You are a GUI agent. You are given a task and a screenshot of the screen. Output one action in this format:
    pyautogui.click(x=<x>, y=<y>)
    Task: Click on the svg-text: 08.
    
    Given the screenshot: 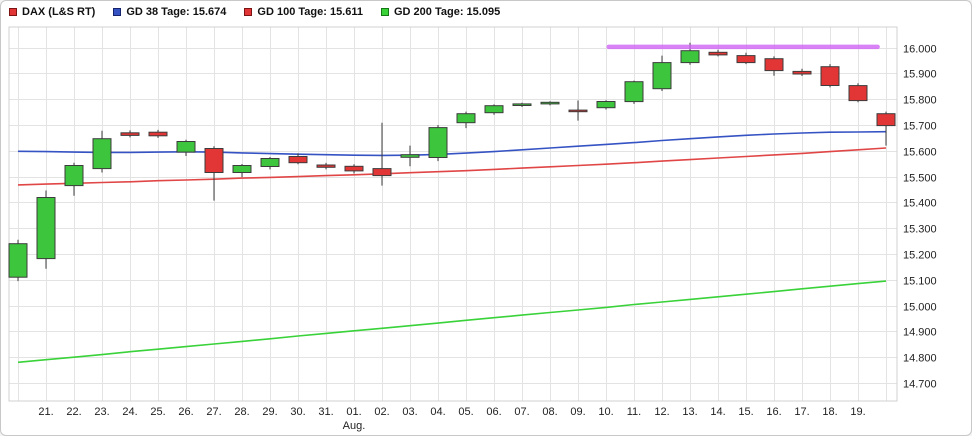 What is the action you would take?
    pyautogui.click(x=549, y=412)
    